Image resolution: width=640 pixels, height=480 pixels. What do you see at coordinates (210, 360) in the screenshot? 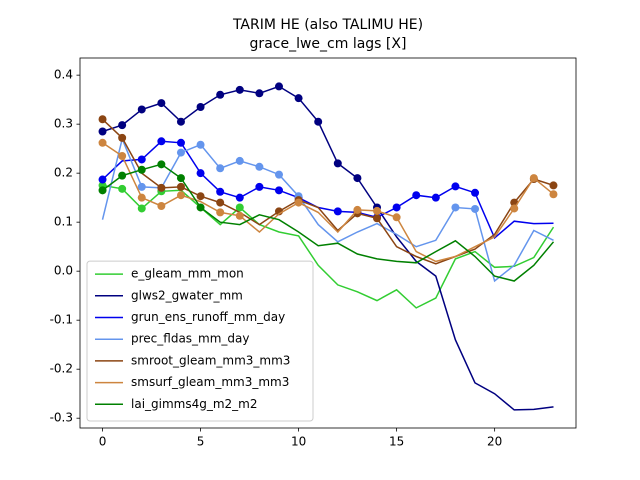
I see `legend-label: smroot_gleam_mm3_mm3` at bounding box center [210, 360].